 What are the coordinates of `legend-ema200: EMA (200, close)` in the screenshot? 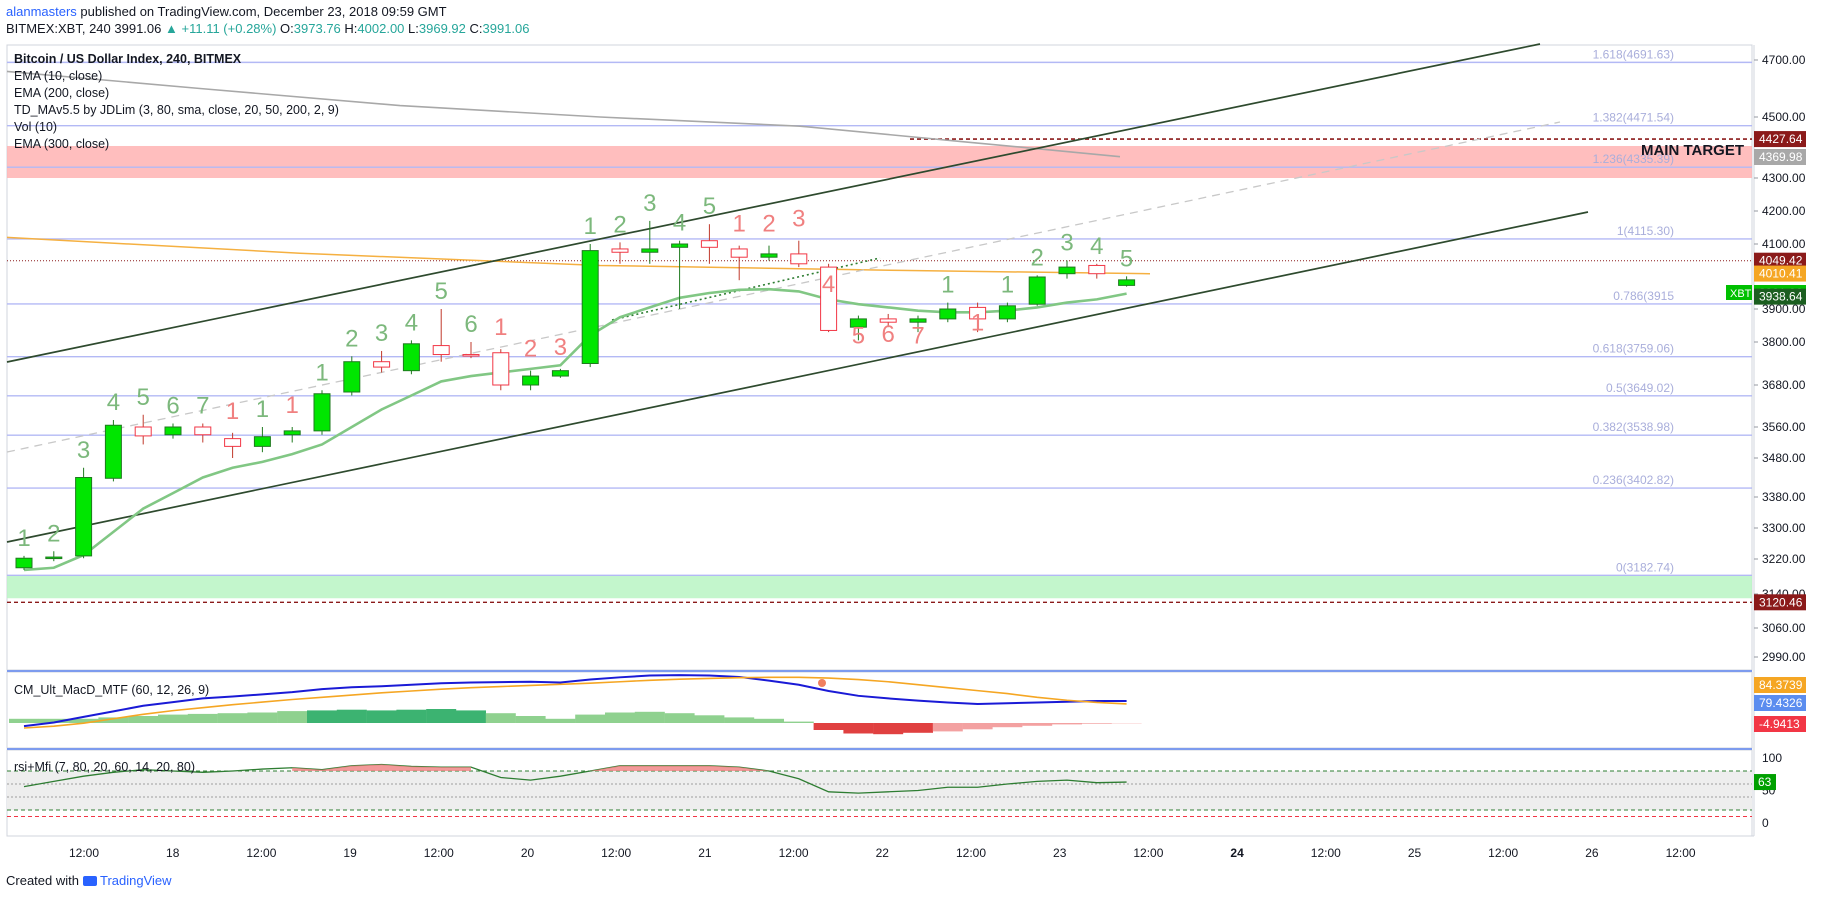 It's located at (62, 93).